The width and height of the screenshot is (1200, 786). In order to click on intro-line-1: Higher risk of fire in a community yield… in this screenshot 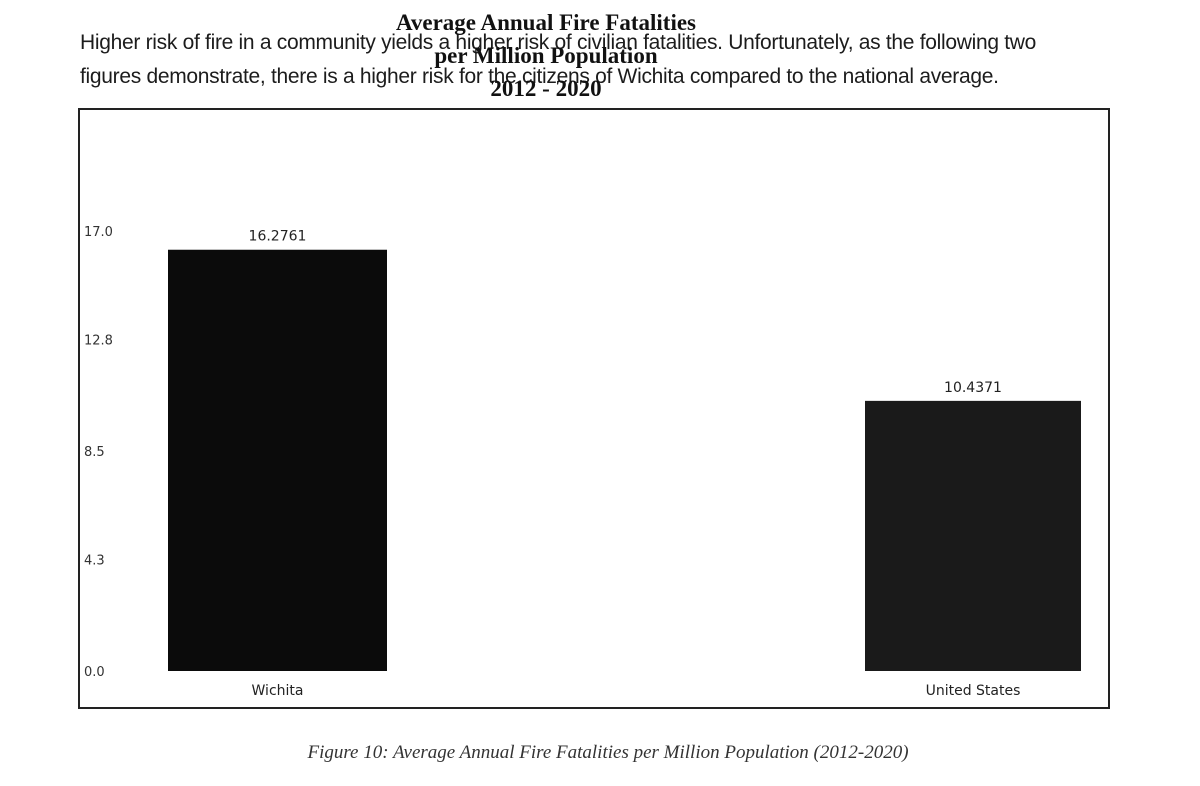, I will do `click(558, 42)`.